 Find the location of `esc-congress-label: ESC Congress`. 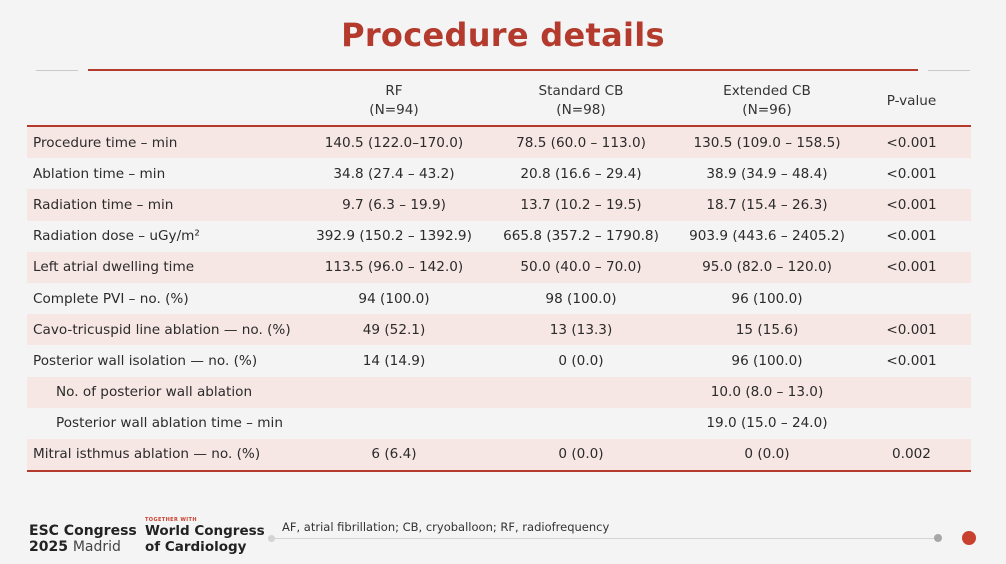

esc-congress-label: ESC Congress is located at coordinates (83, 531).